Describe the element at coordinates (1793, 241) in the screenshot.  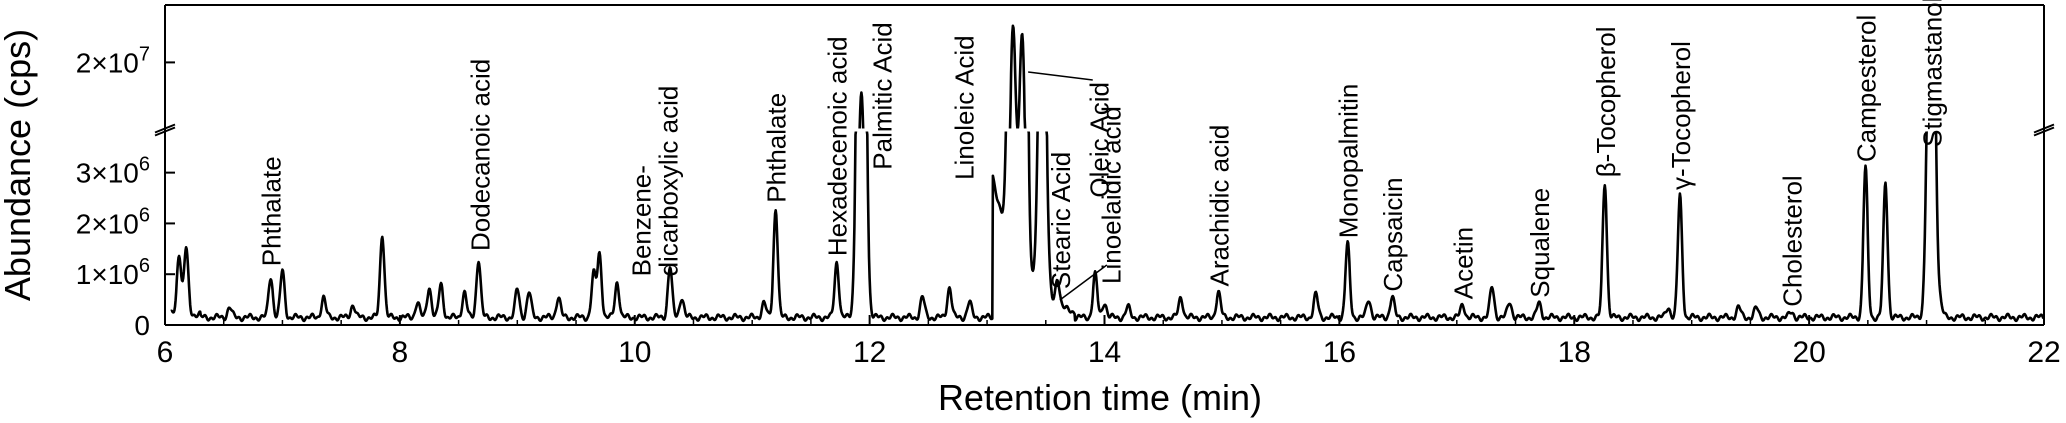
I see `peak-label: Cholesterol` at that location.